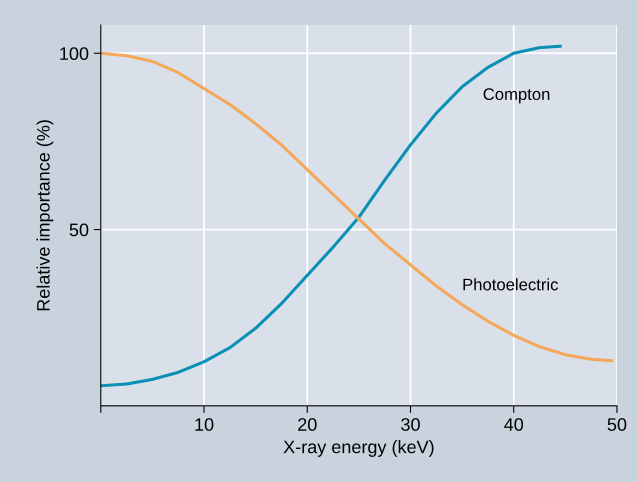 This screenshot has width=638, height=482. I want to click on series-label: Photoelectric, so click(510, 284).